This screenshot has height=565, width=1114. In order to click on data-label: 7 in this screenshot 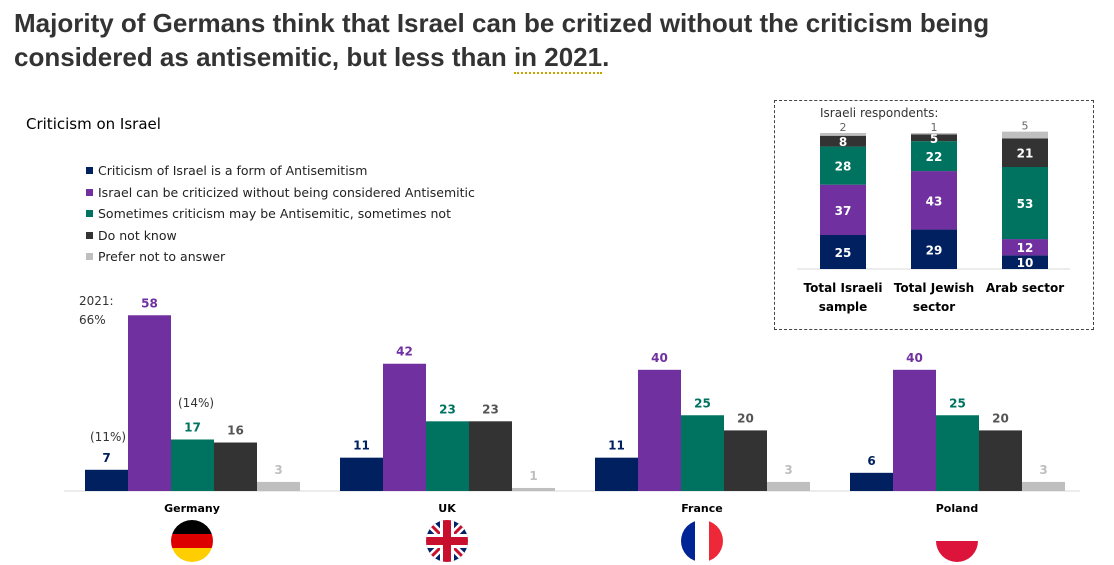, I will do `click(106, 458)`.